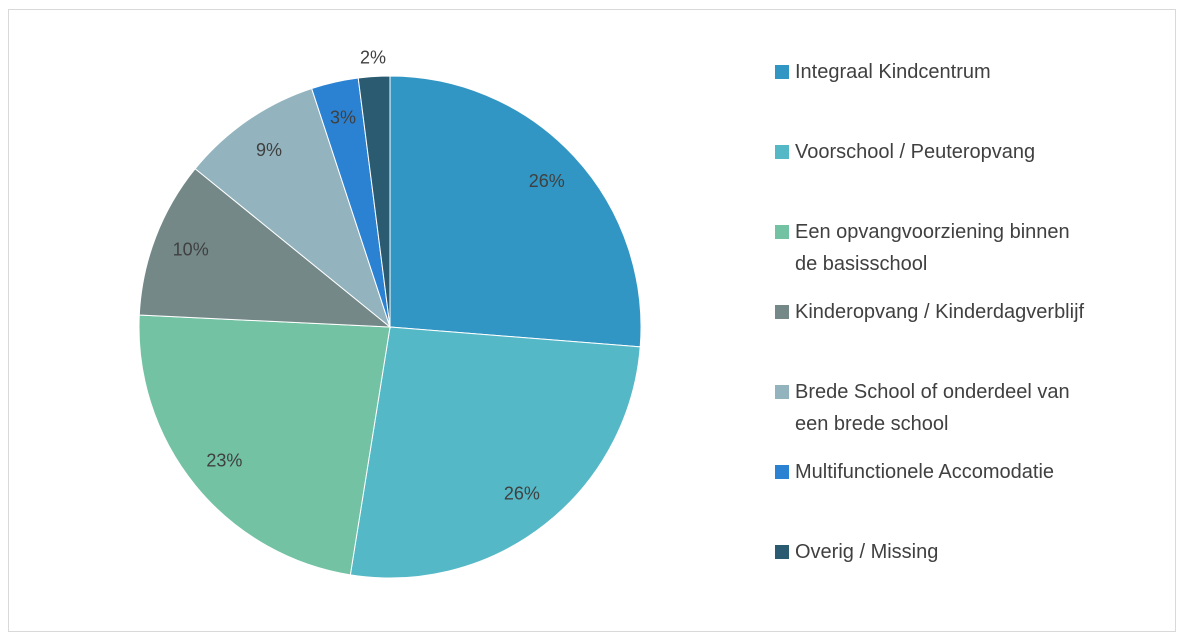 The width and height of the screenshot is (1184, 641). I want to click on legend-item: Multifunctionele Accomodatie, so click(965, 472).